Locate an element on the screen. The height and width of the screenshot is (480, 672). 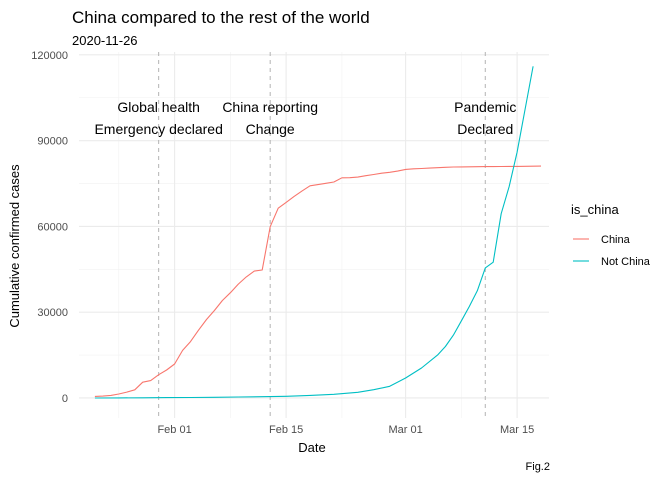
y-tick-label: 30000 is located at coordinates (52, 313).